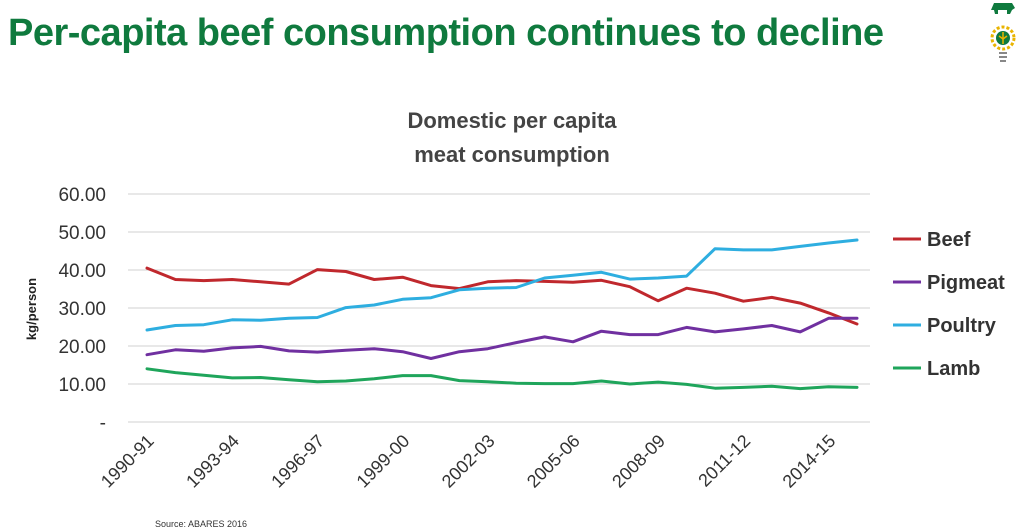 The height and width of the screenshot is (532, 1024). Describe the element at coordinates (553, 461) in the screenshot. I see `x-tick-label: 2005-06` at that location.